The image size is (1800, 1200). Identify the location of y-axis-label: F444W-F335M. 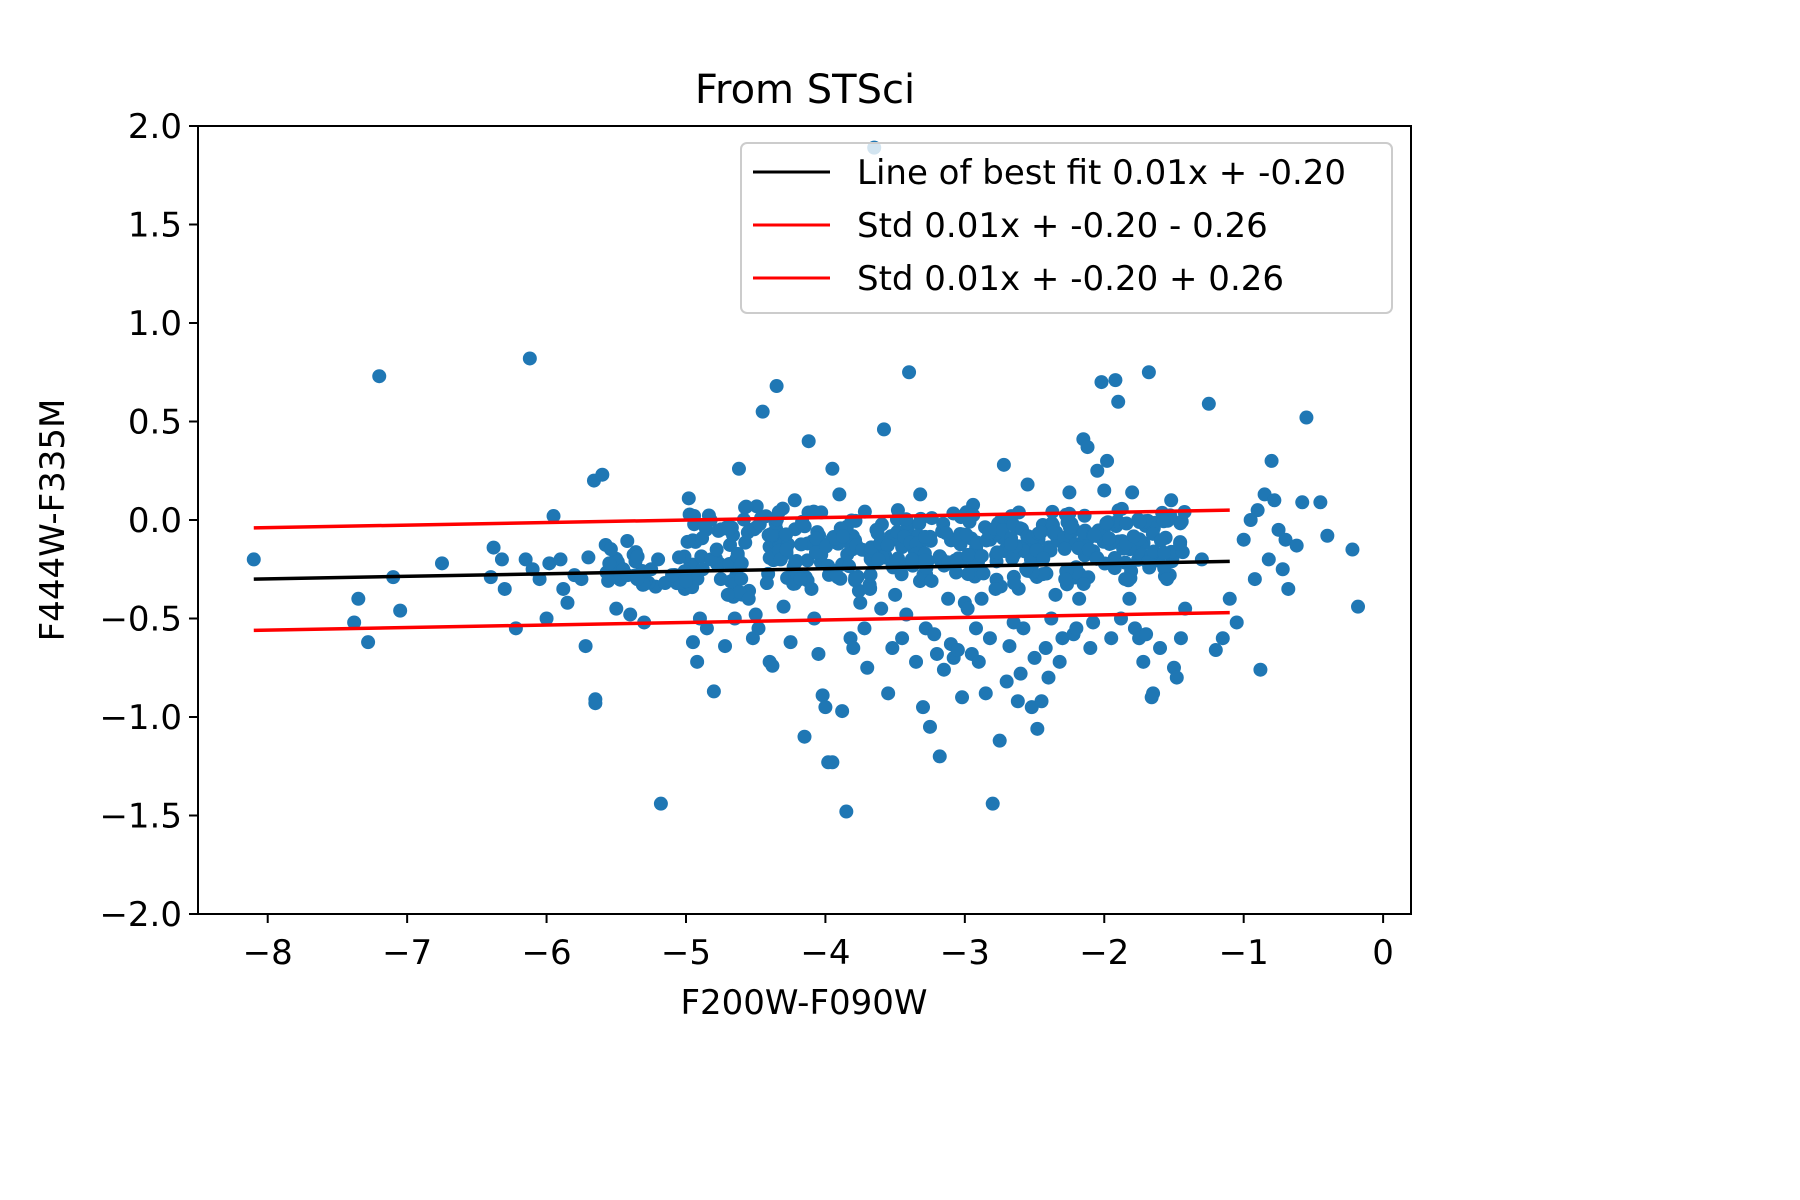
(53, 520).